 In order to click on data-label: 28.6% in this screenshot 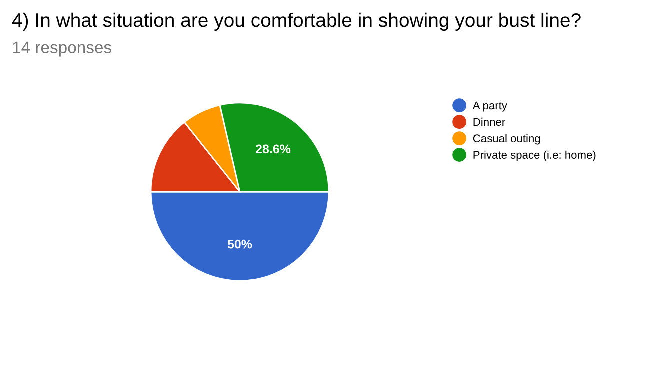, I will do `click(273, 149)`.